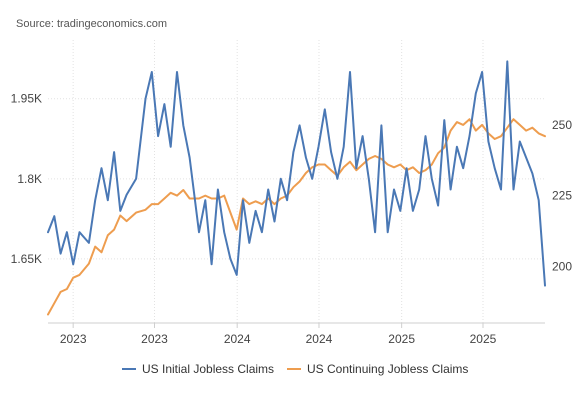  Describe the element at coordinates (26, 259) in the screenshot. I see `y-left-tick-label: 1.65K` at that location.